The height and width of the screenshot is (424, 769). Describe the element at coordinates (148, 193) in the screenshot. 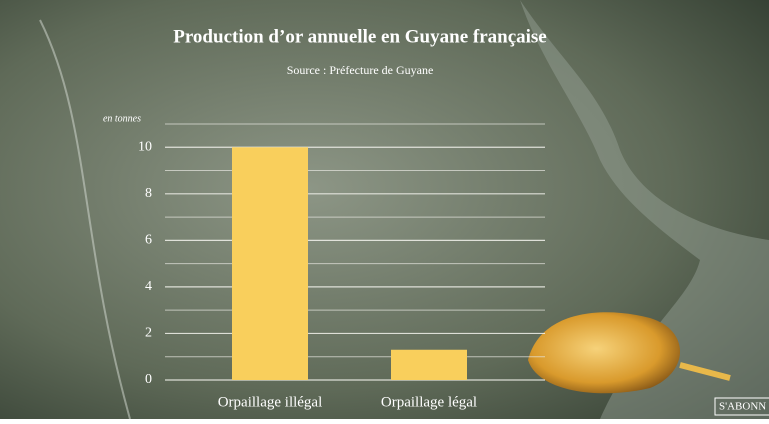

I see `y-tick-label: 8` at that location.